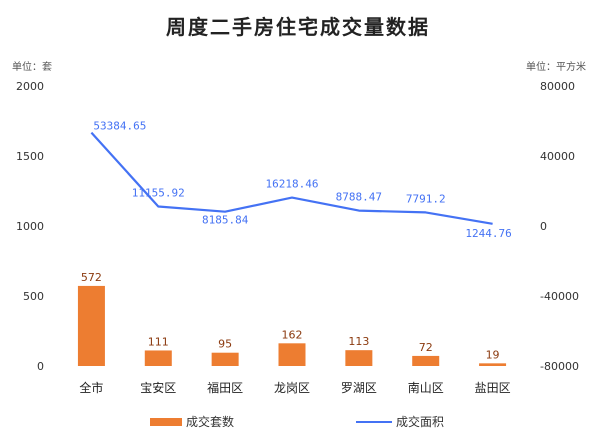 Image resolution: width=596 pixels, height=439 pixels. What do you see at coordinates (225, 387) in the screenshot?
I see `category-label: 福田区` at bounding box center [225, 387].